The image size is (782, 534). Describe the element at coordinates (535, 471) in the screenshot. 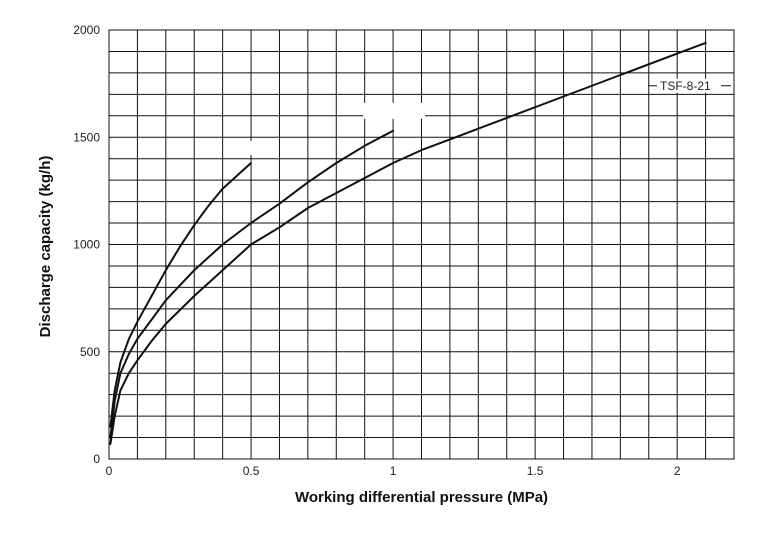

I see `x-tick-label: 1.5` at that location.